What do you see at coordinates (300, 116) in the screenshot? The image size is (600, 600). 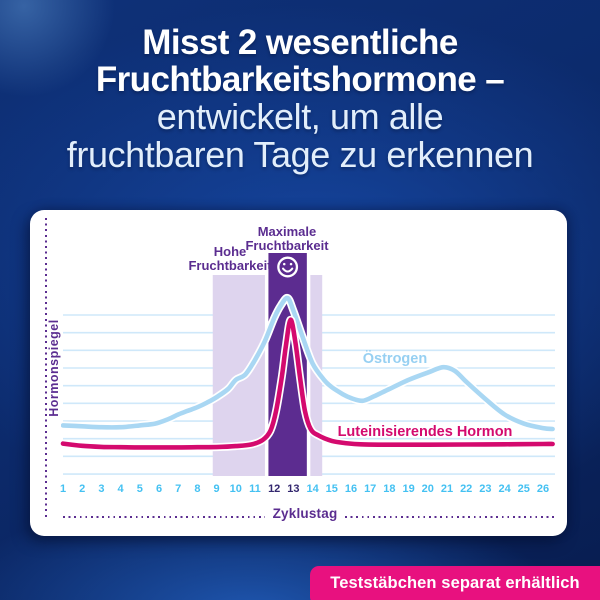 I see `subtitle-line-1: entwickelt, um alle` at bounding box center [300, 116].